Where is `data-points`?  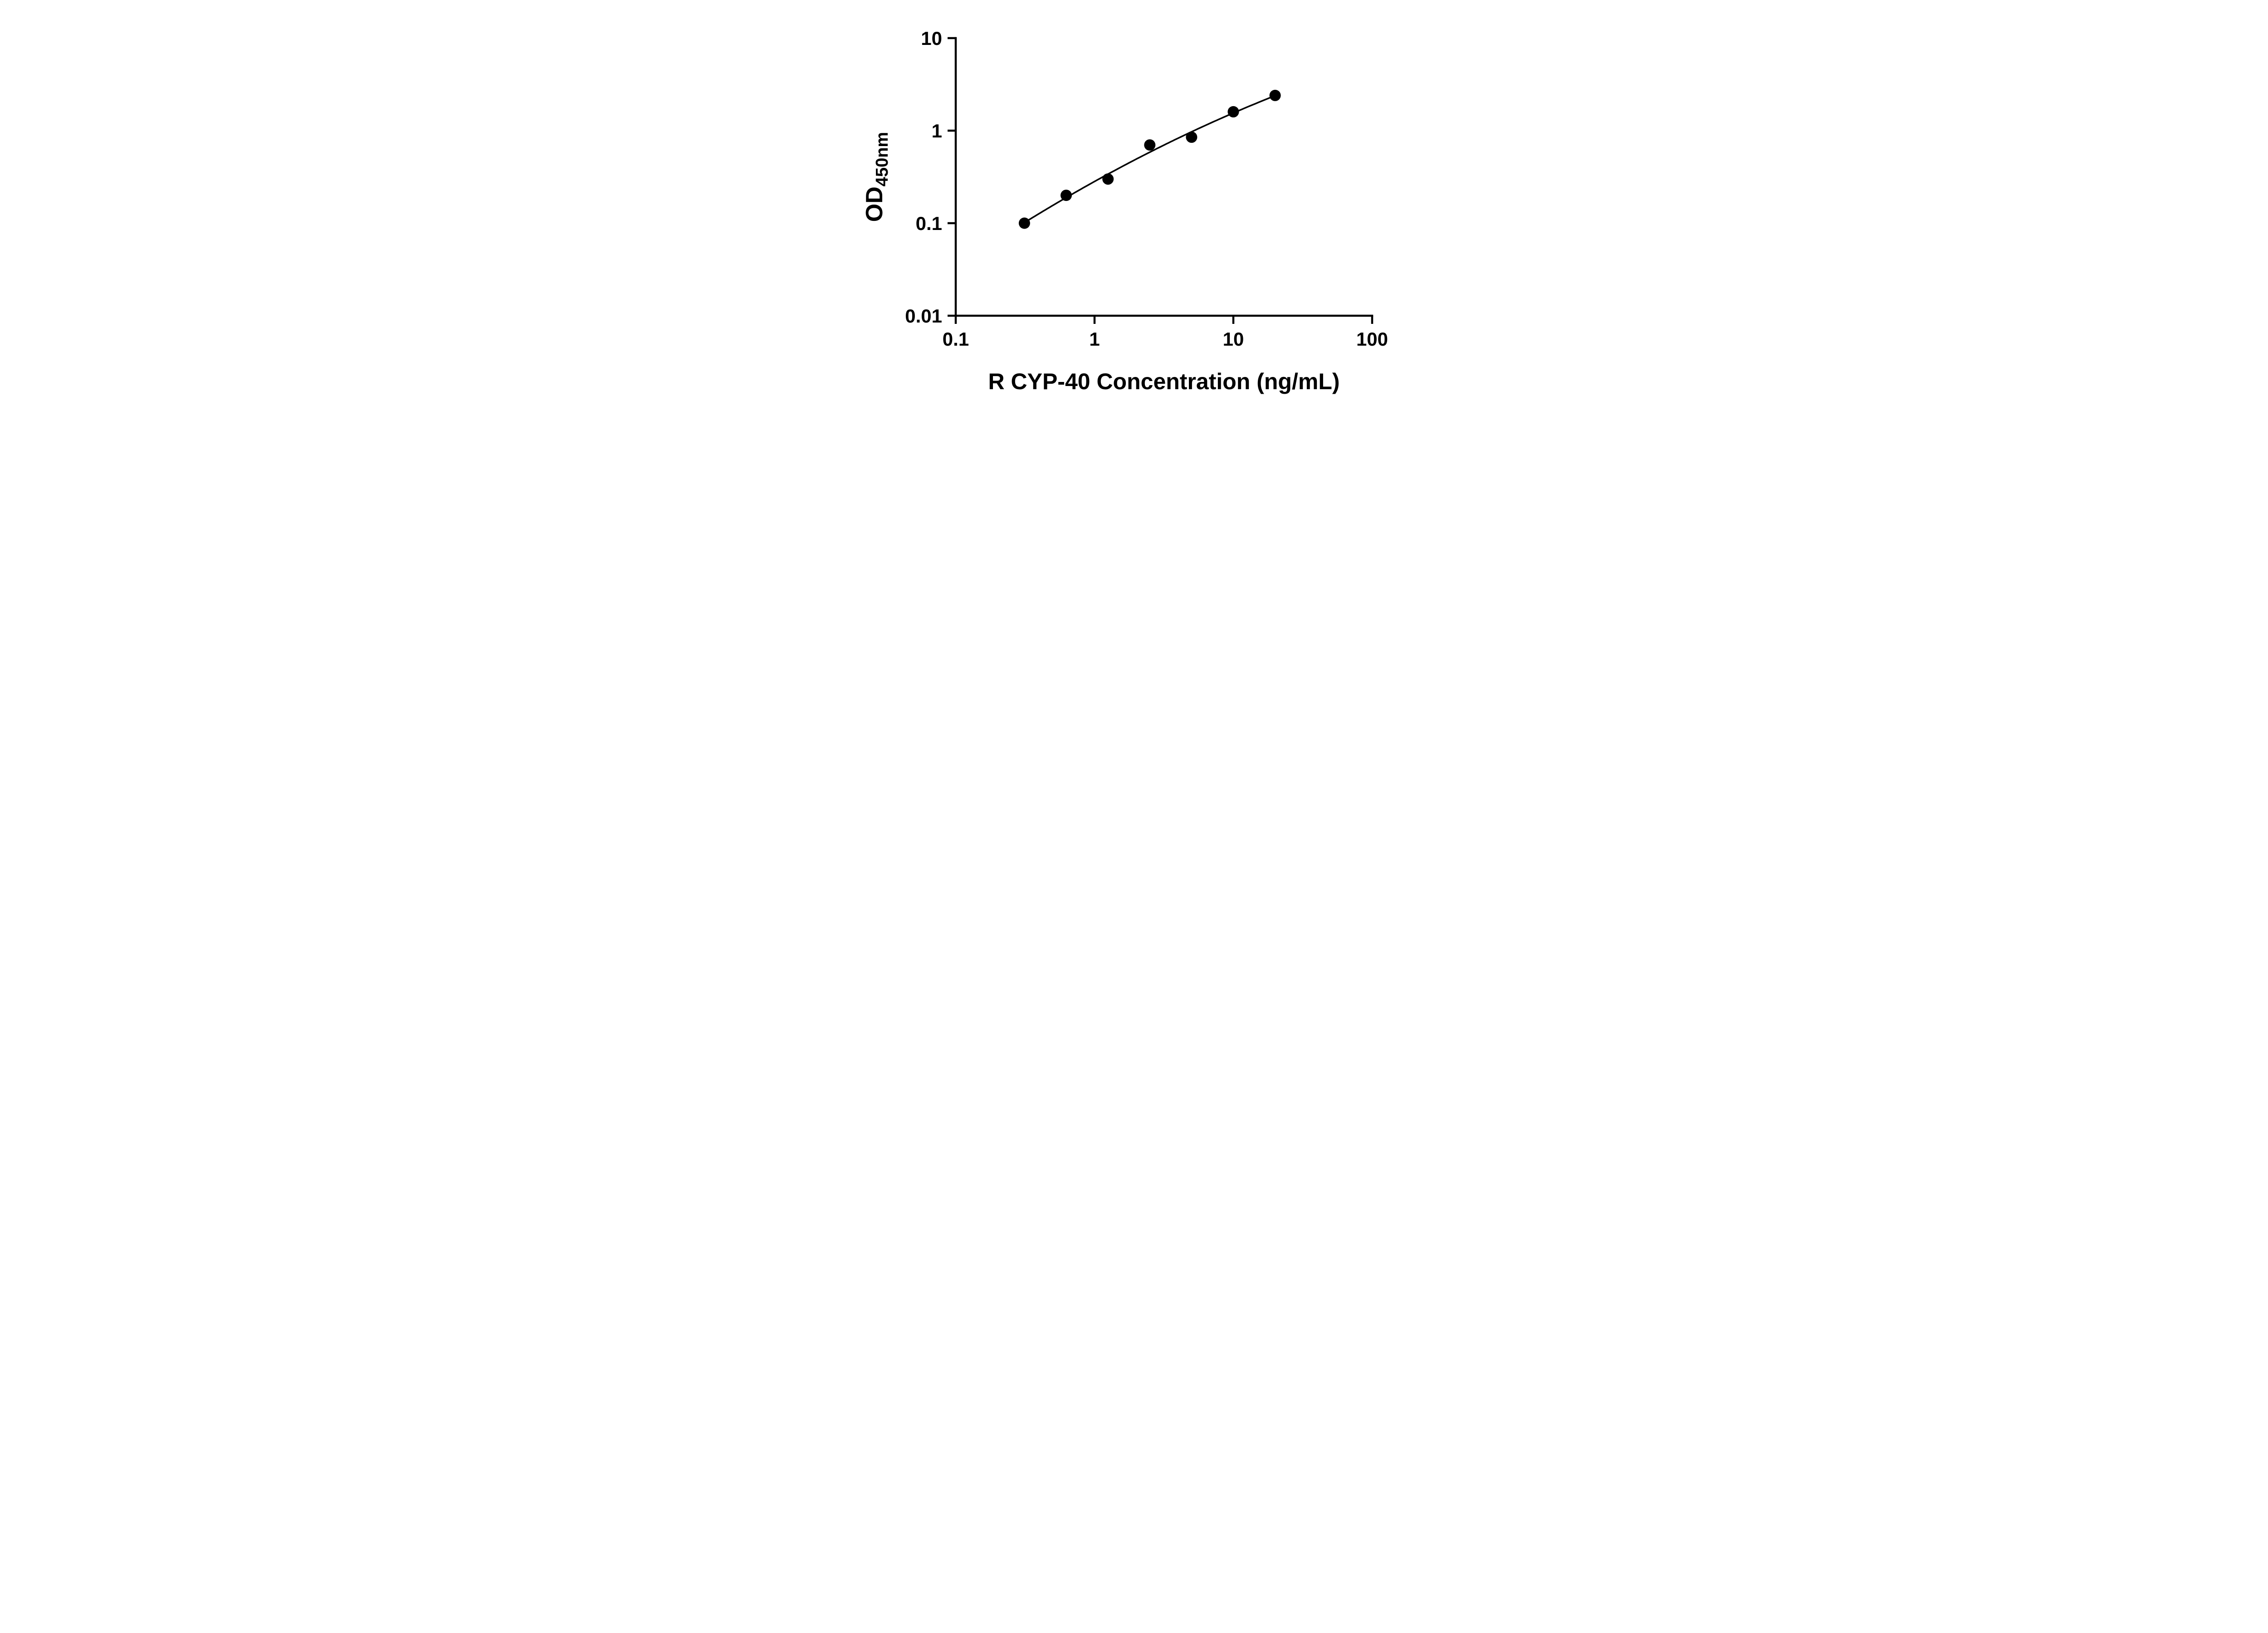 data-points is located at coordinates (1149, 159).